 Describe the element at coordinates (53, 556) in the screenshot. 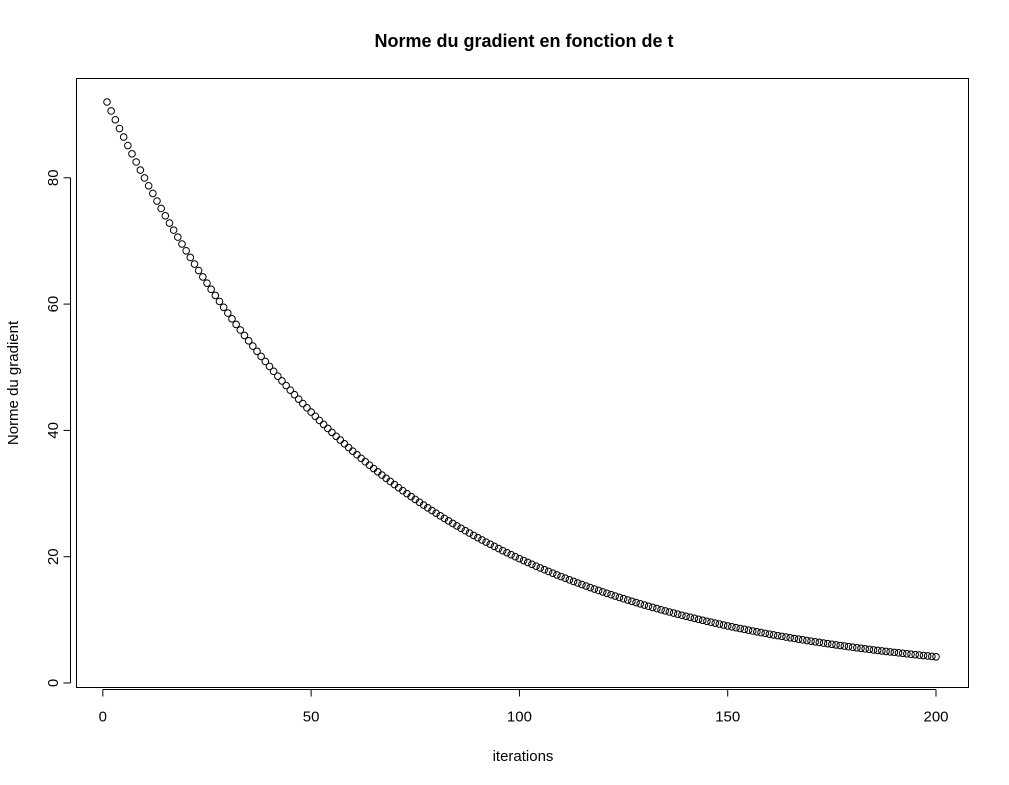

I see `y-tick-label: 20` at that location.